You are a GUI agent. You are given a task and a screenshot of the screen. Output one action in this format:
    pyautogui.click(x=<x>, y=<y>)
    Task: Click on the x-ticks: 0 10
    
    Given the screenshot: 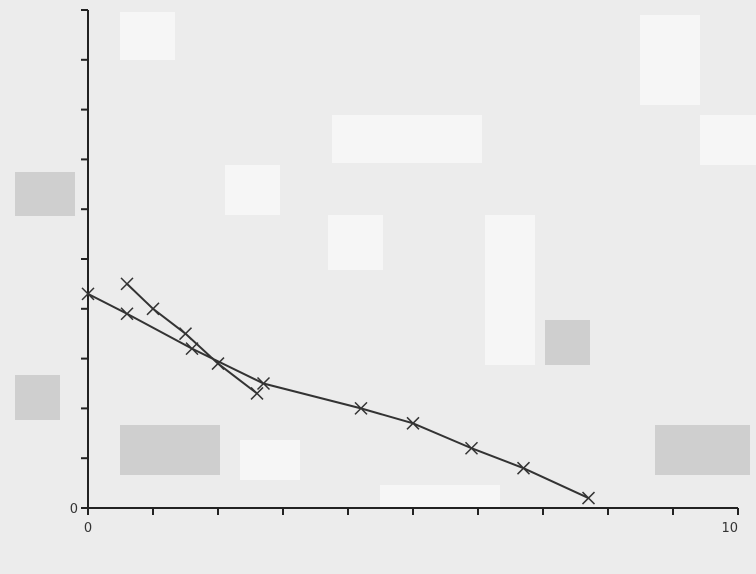 What is the action you would take?
    pyautogui.click(x=411, y=522)
    